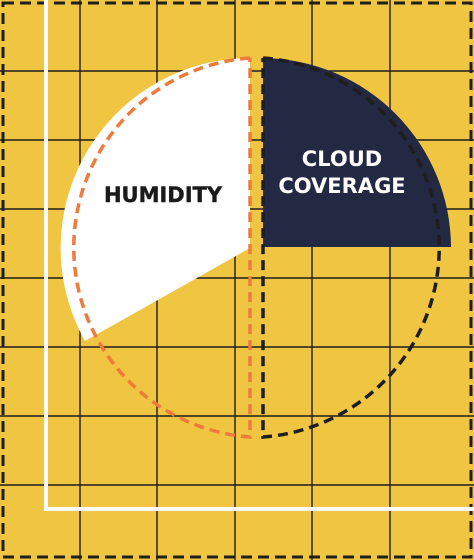  I want to click on cloud-coverage-segment, so click(357, 152).